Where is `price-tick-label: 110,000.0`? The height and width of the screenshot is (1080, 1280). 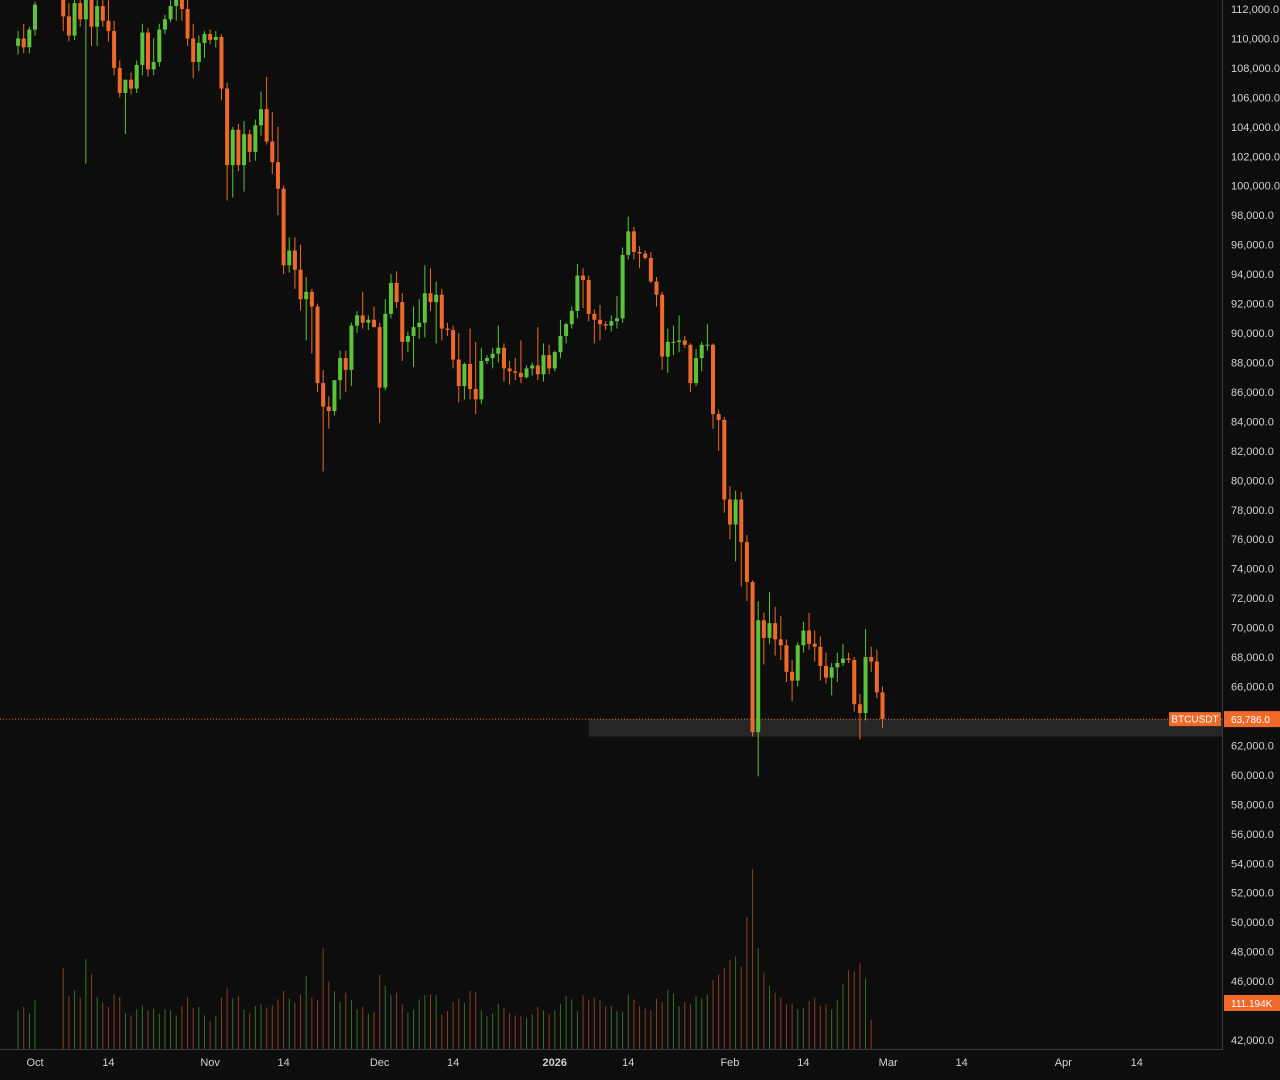
price-tick-label: 110,000.0 is located at coordinates (1255, 39).